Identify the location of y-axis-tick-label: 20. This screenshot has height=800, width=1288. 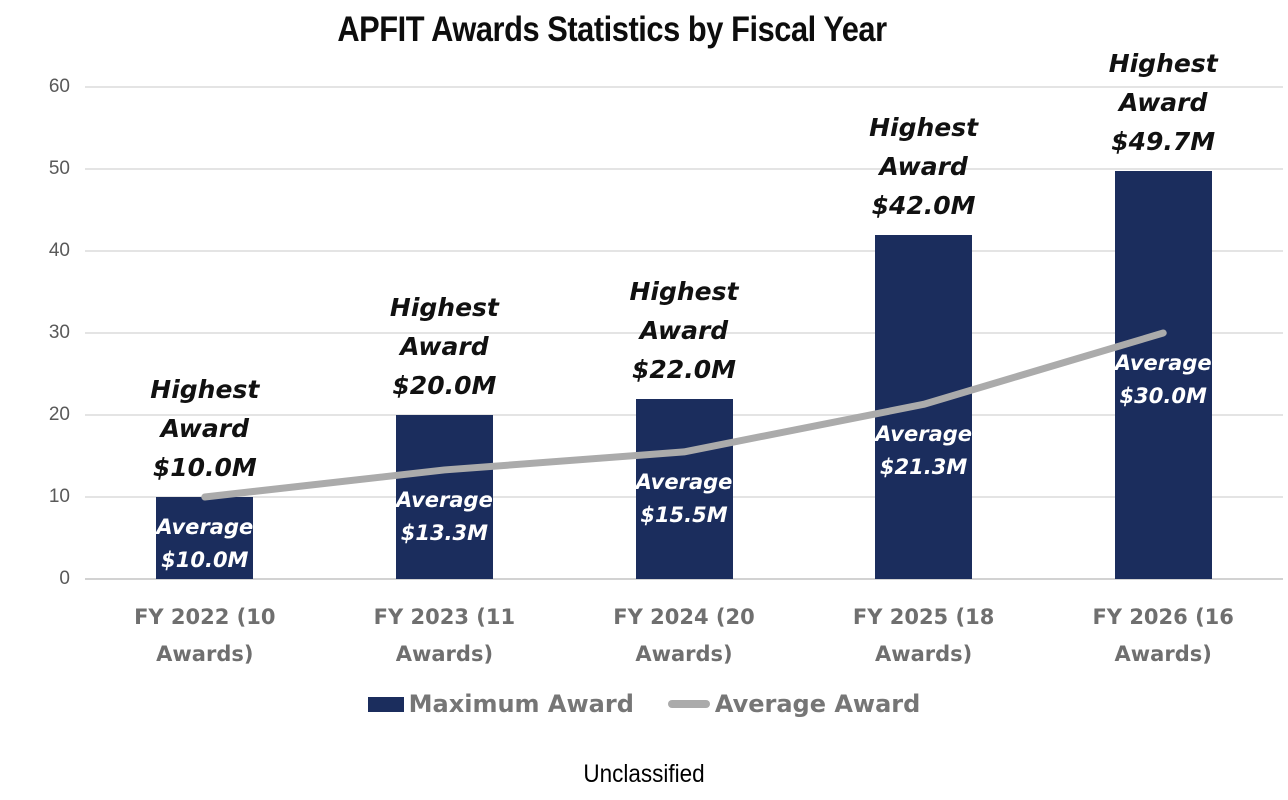
(59, 414).